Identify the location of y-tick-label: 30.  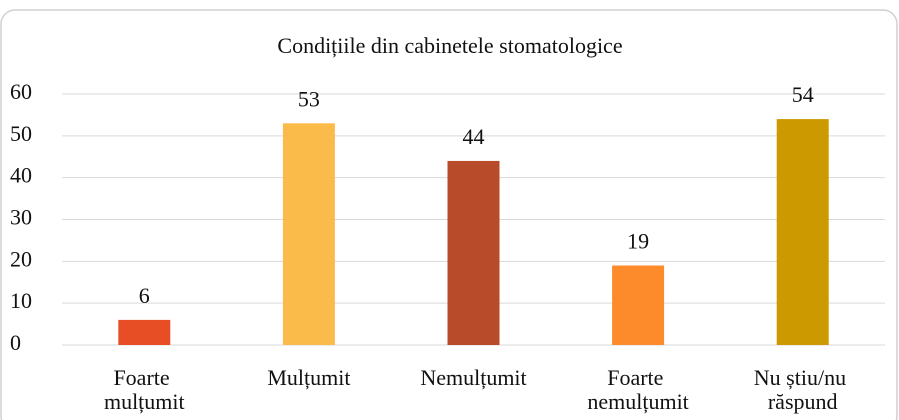
(21, 217).